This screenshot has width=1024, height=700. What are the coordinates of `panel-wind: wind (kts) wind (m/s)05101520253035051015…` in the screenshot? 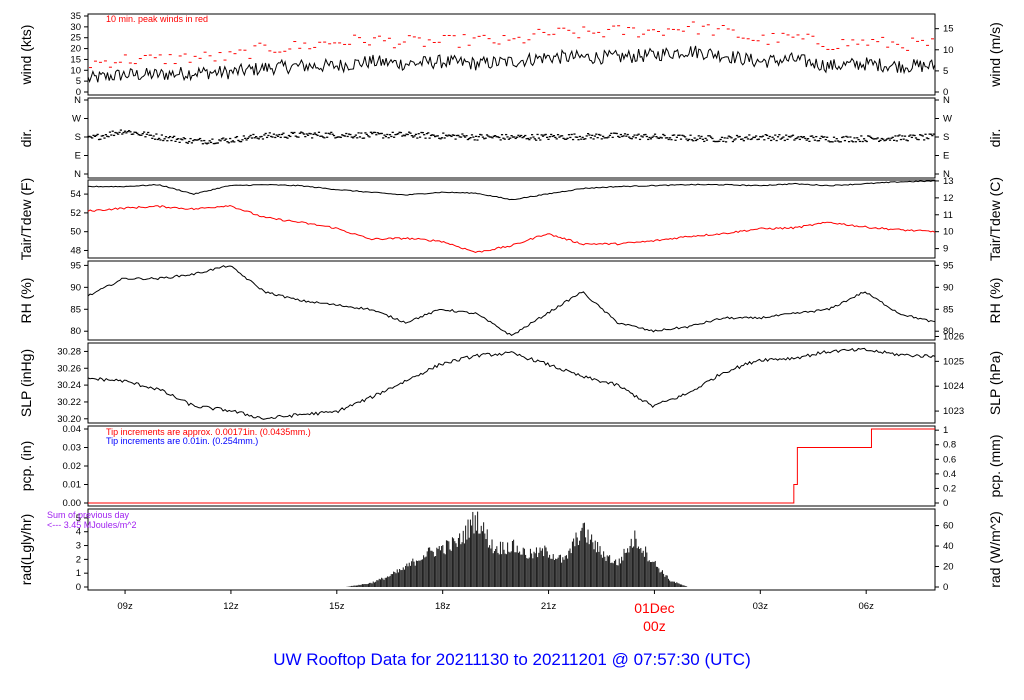 It's located at (510, 54).